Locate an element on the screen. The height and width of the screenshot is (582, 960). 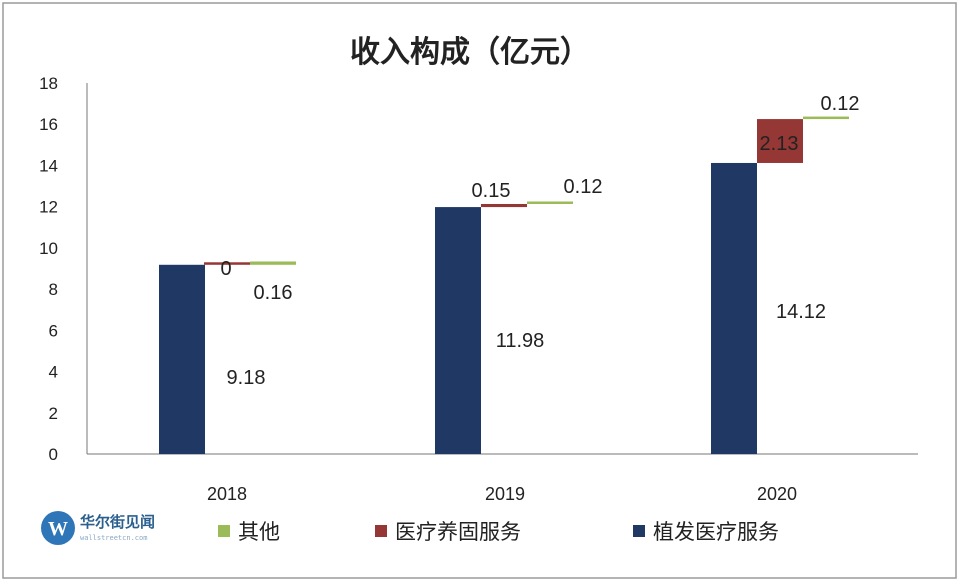
y-tick-label: 8 is located at coordinates (53, 289).